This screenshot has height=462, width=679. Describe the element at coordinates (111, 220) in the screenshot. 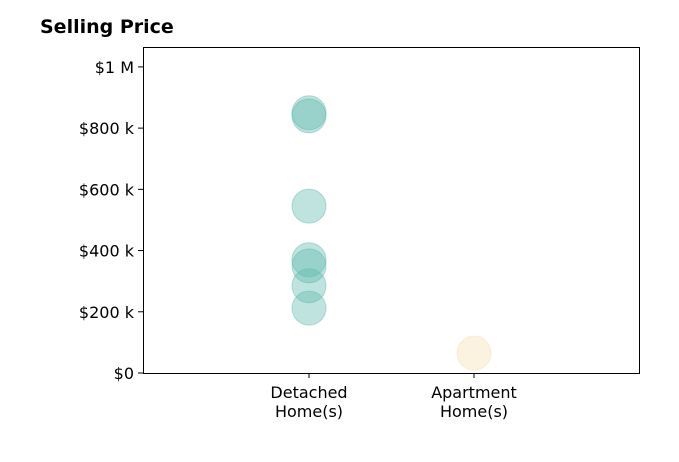

I see `y-axis: $0 $200 k $400 k $600 k $800 k $1 M` at that location.